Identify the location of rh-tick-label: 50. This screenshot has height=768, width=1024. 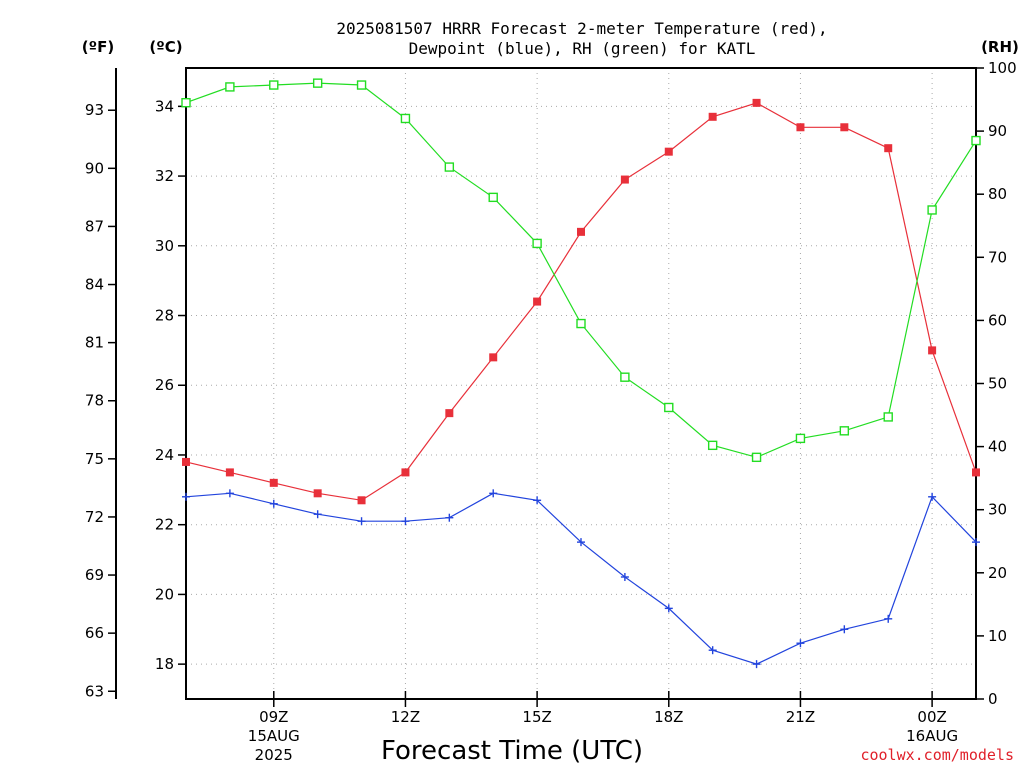
(997, 384).